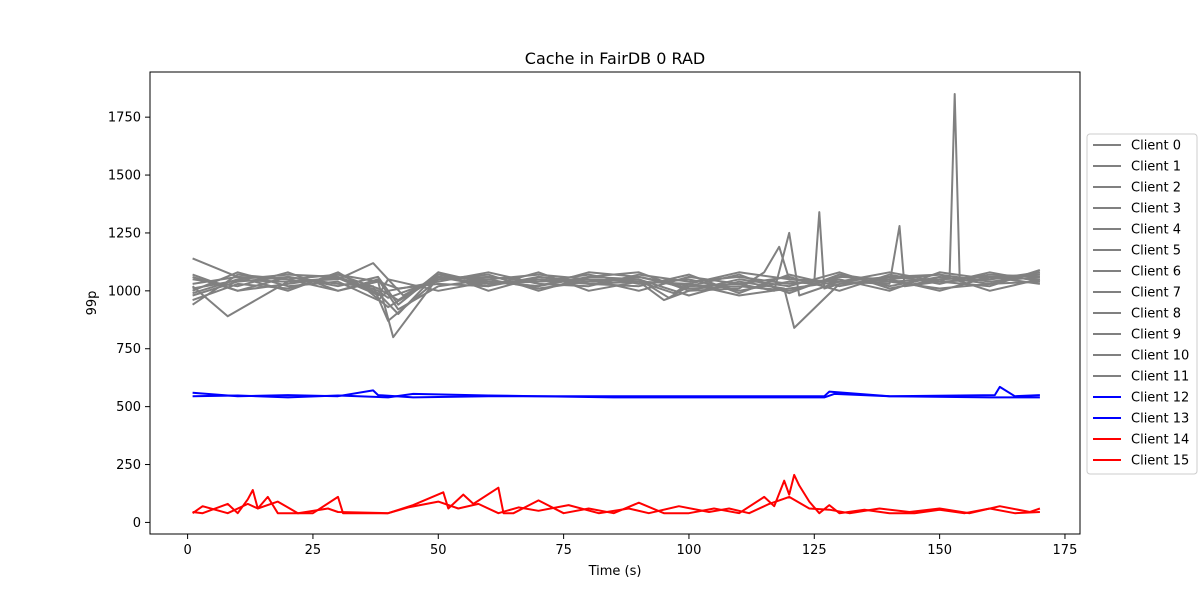  I want to click on legend-entry: Client 11, so click(1160, 377).